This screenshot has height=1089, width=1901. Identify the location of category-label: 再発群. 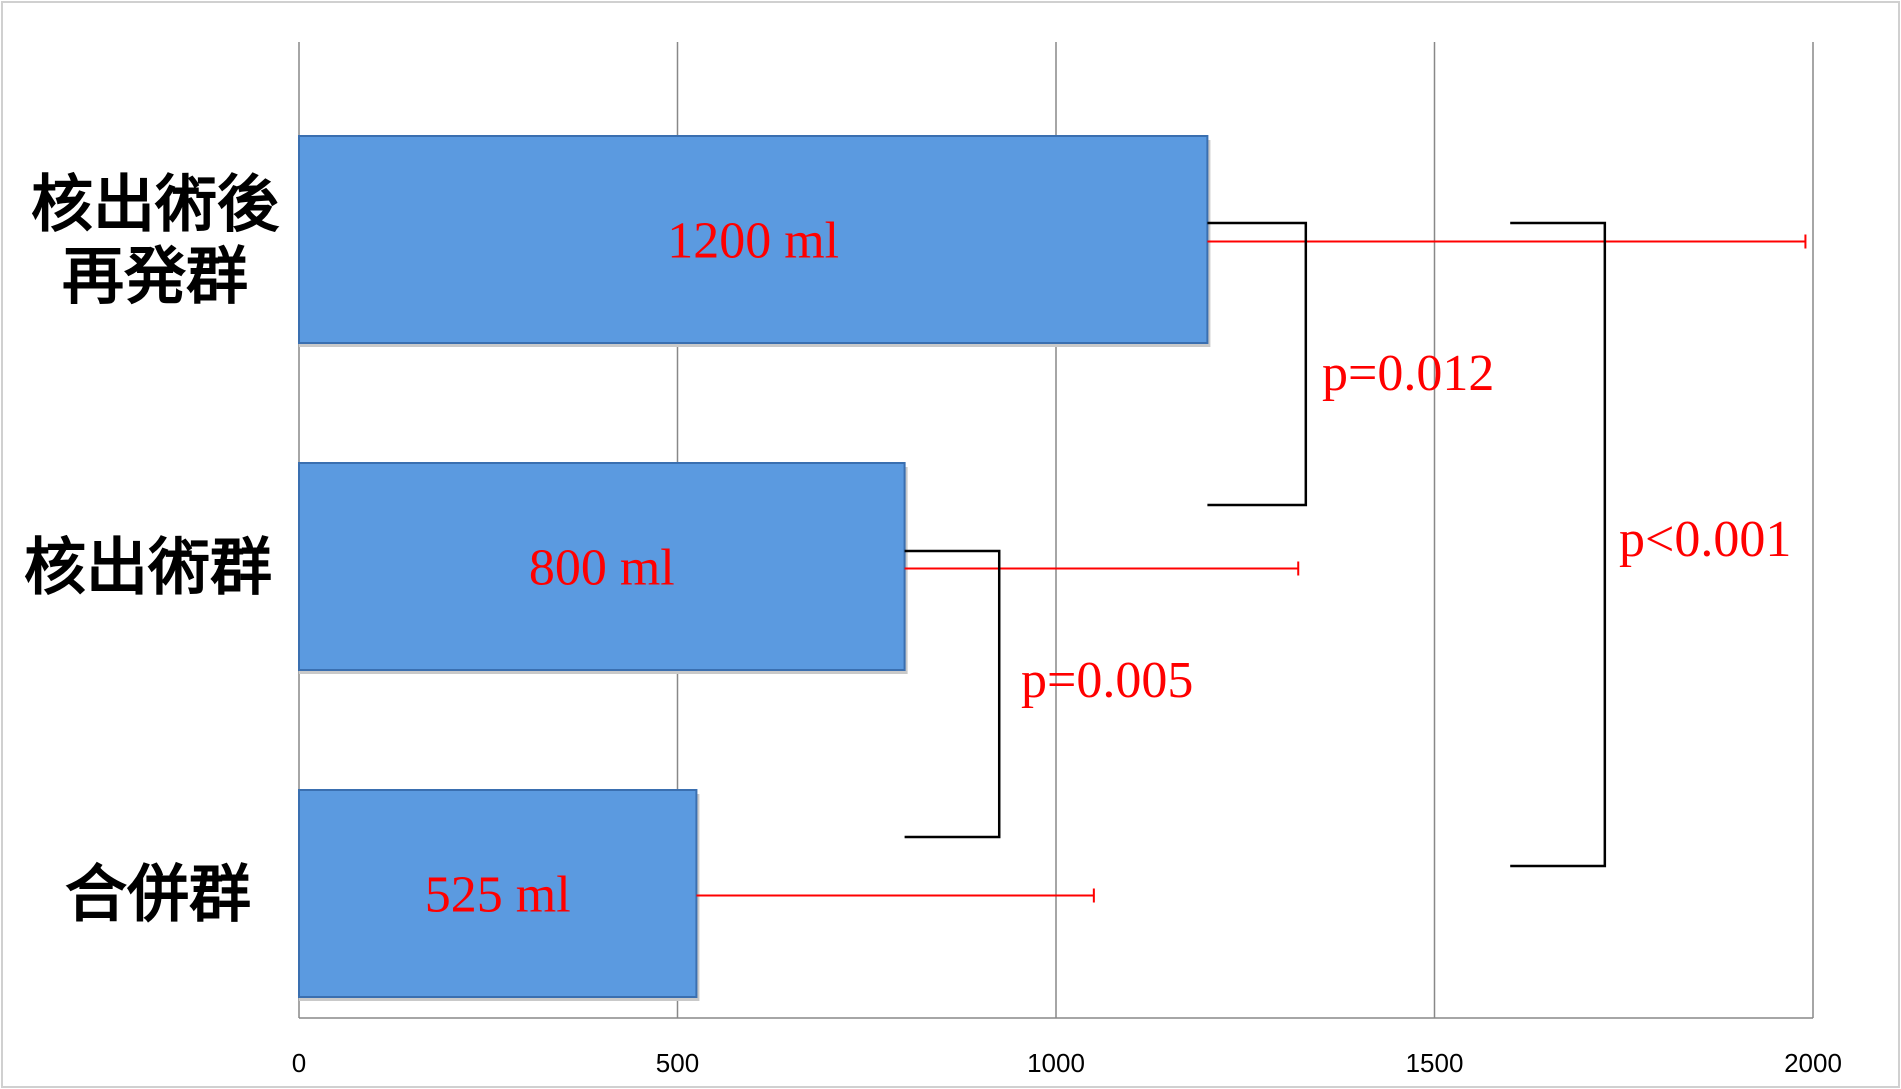
(155, 276).